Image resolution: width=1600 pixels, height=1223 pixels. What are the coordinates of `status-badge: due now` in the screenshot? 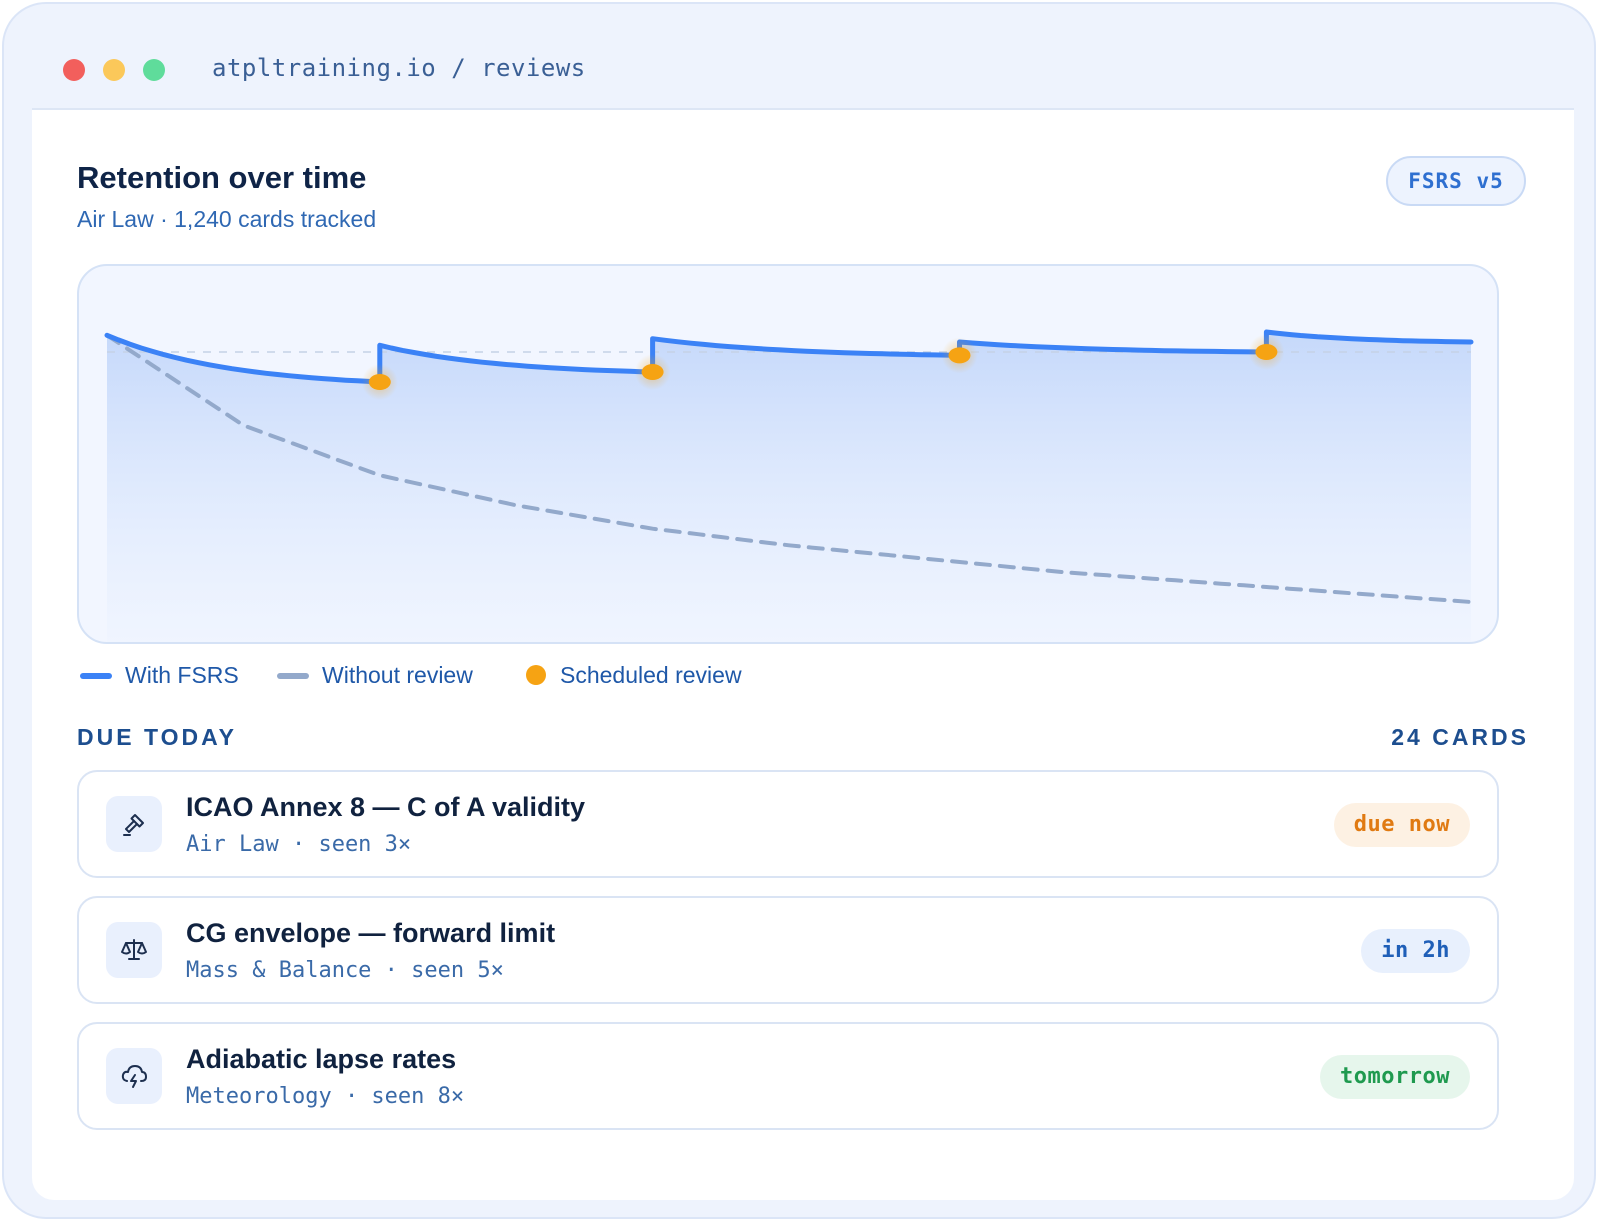 It's located at (1401, 825).